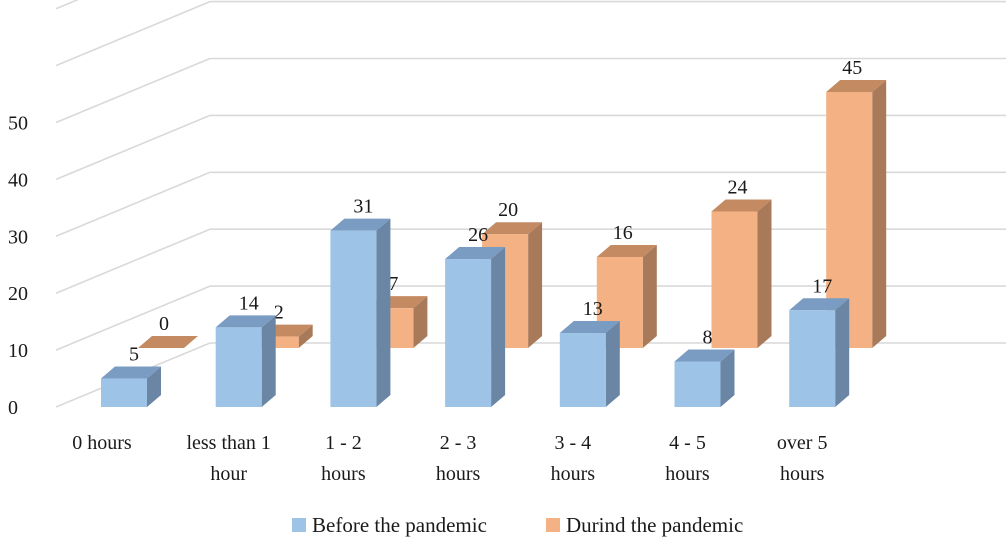 This screenshot has height=552, width=1006. I want to click on data-label-during: 16, so click(623, 233).